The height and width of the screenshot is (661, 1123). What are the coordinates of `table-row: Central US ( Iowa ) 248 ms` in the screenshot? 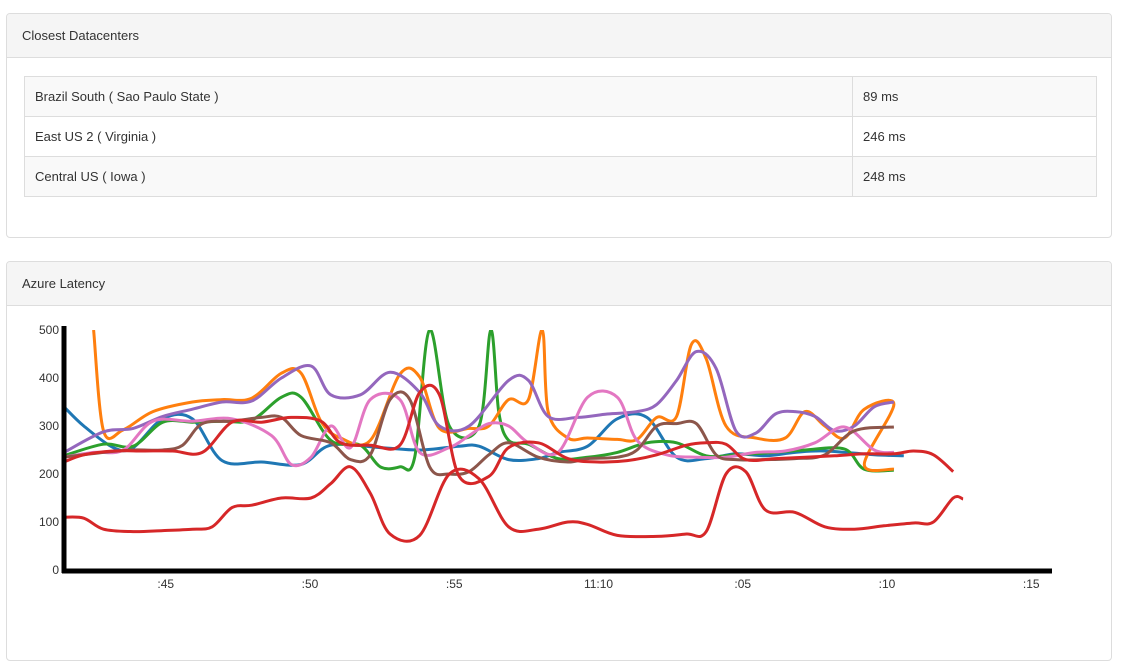 It's located at (560, 176).